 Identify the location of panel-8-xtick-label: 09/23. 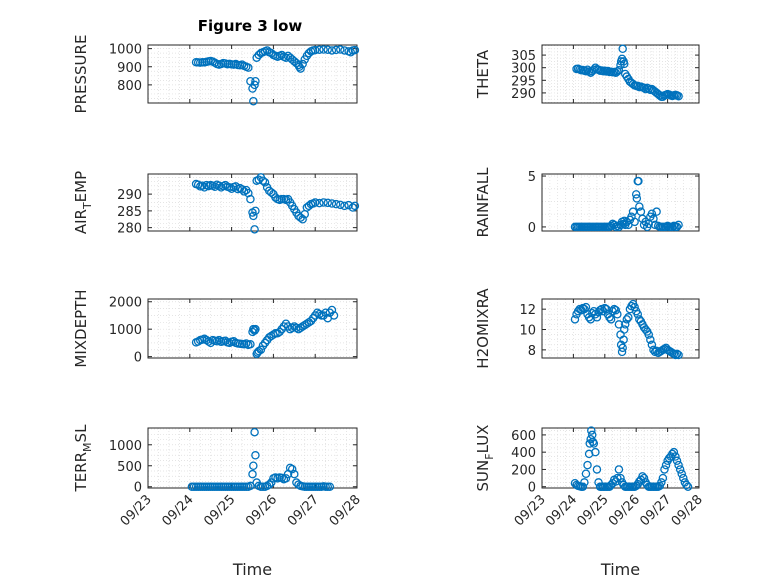
(530, 510).